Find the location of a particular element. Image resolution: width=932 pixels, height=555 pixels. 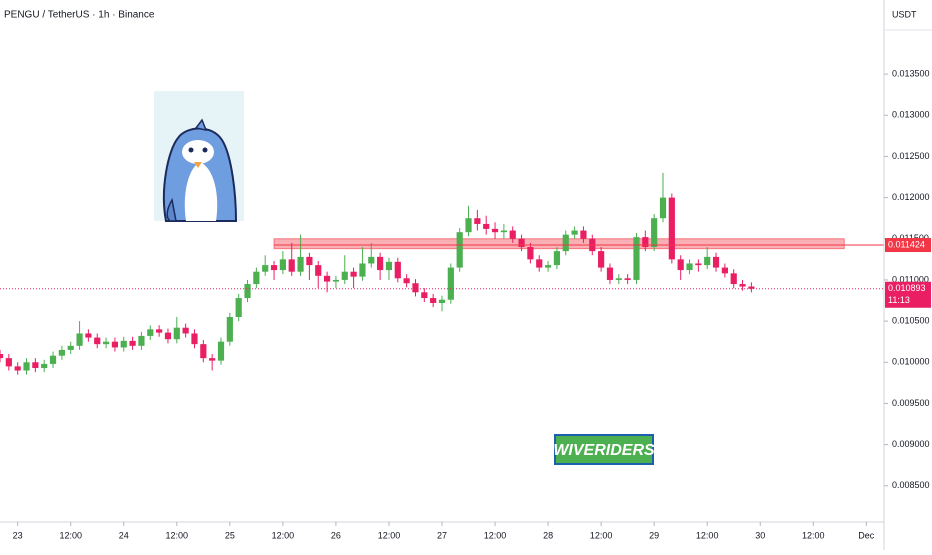

resistance-zone is located at coordinates (559, 244).